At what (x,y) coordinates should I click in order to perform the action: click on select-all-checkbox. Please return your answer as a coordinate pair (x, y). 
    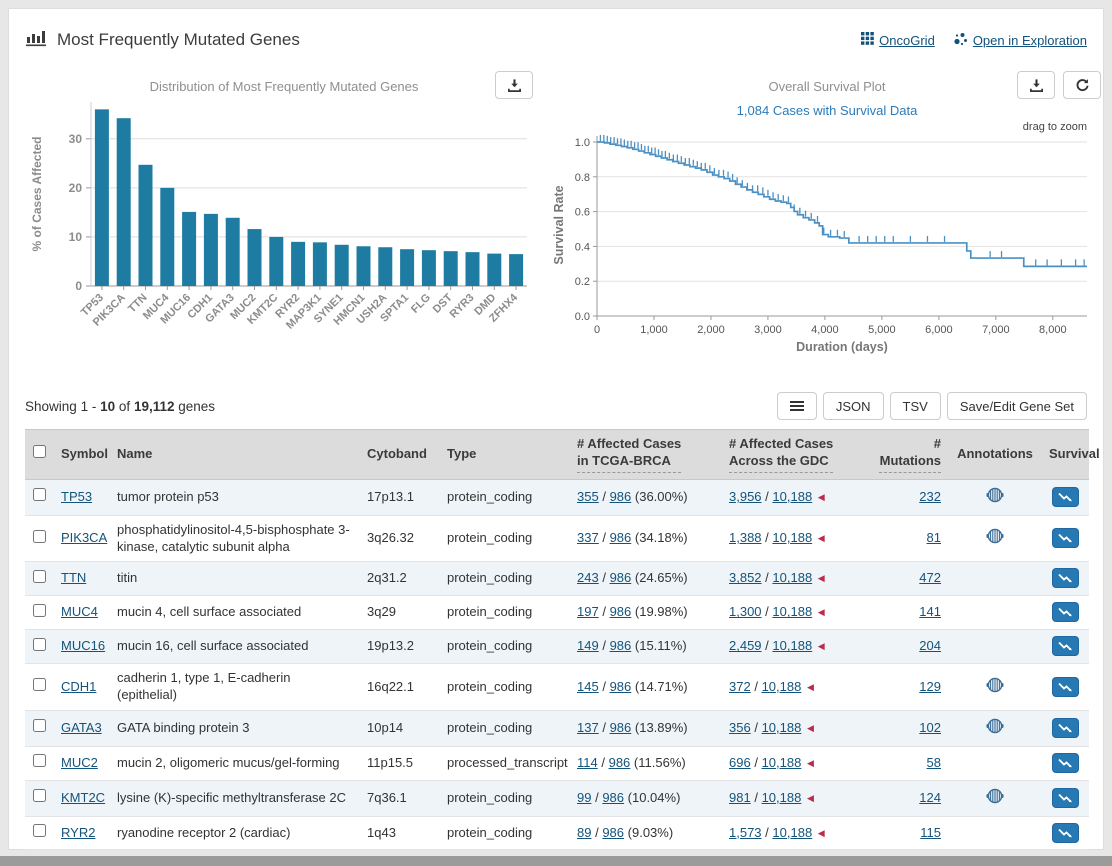
    Looking at the image, I should click on (39, 452).